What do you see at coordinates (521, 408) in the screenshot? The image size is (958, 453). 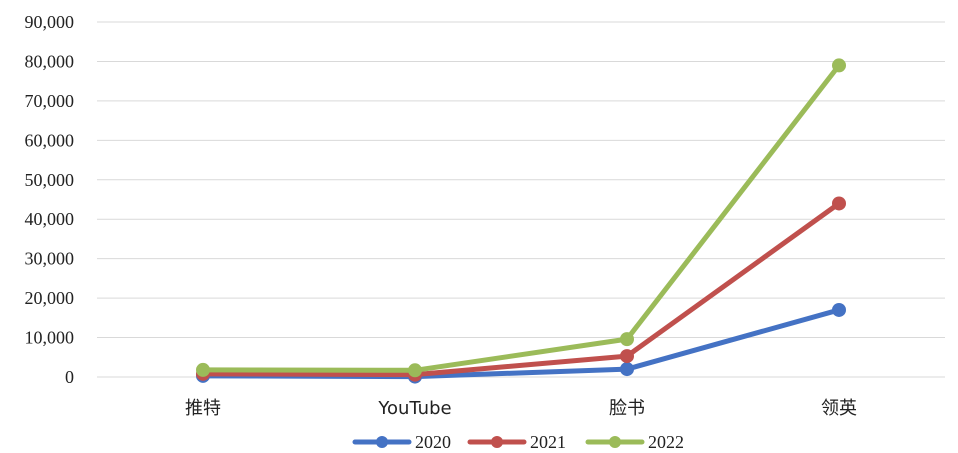 I see `x-axis-category-labels: 推特 YouTube 脸书 领英` at bounding box center [521, 408].